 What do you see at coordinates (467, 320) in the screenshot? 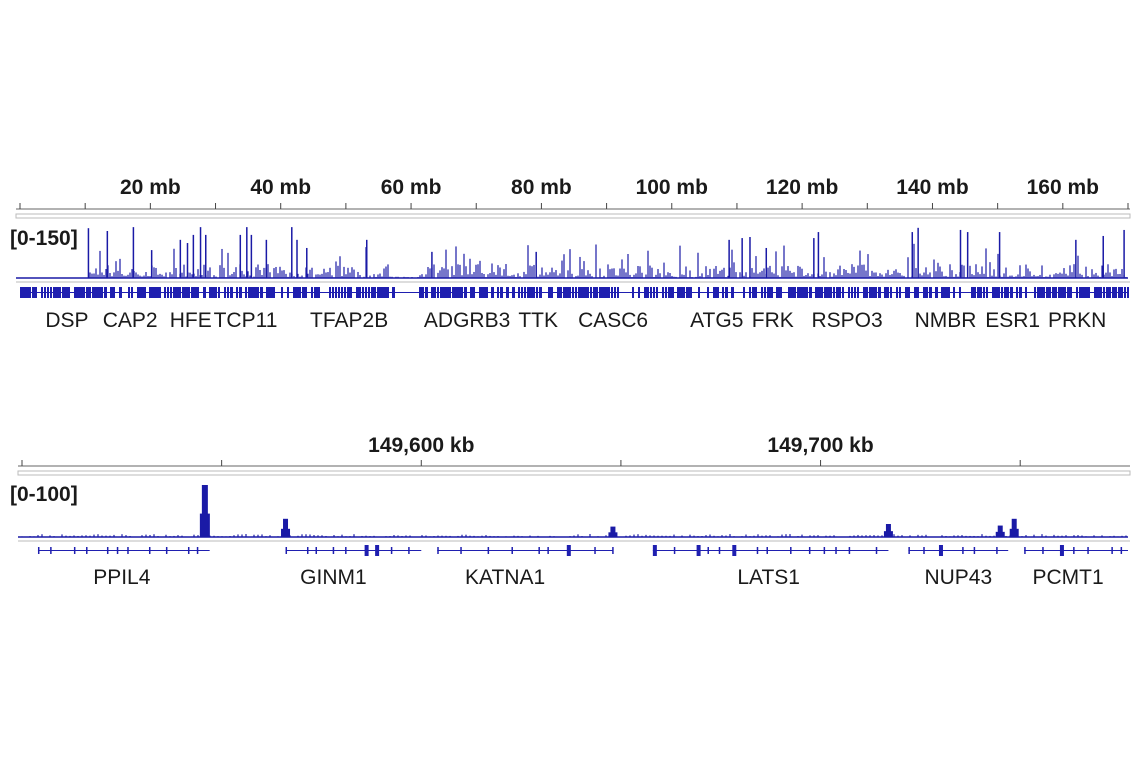
I see `gene-label: ADGRB3` at bounding box center [467, 320].